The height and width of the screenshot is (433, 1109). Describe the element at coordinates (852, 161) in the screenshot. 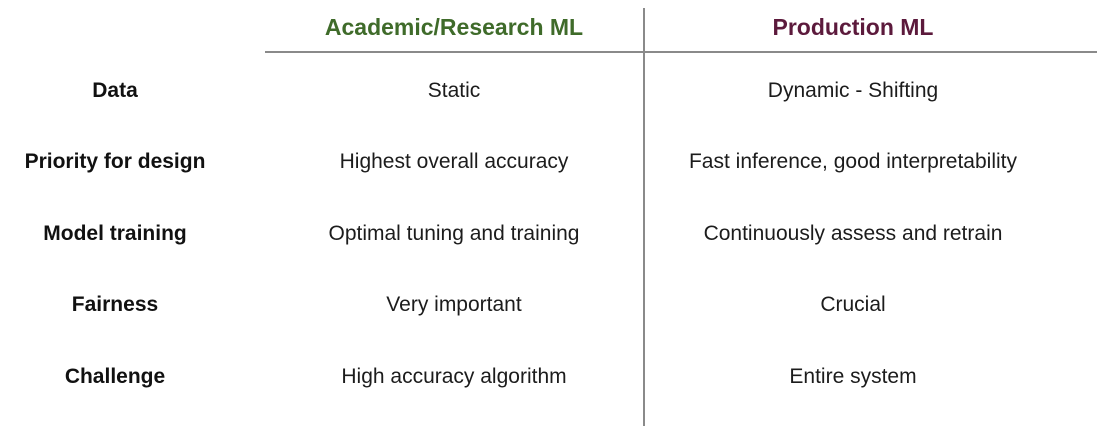

I see `production-cell: Fast inference, good interpretability` at that location.